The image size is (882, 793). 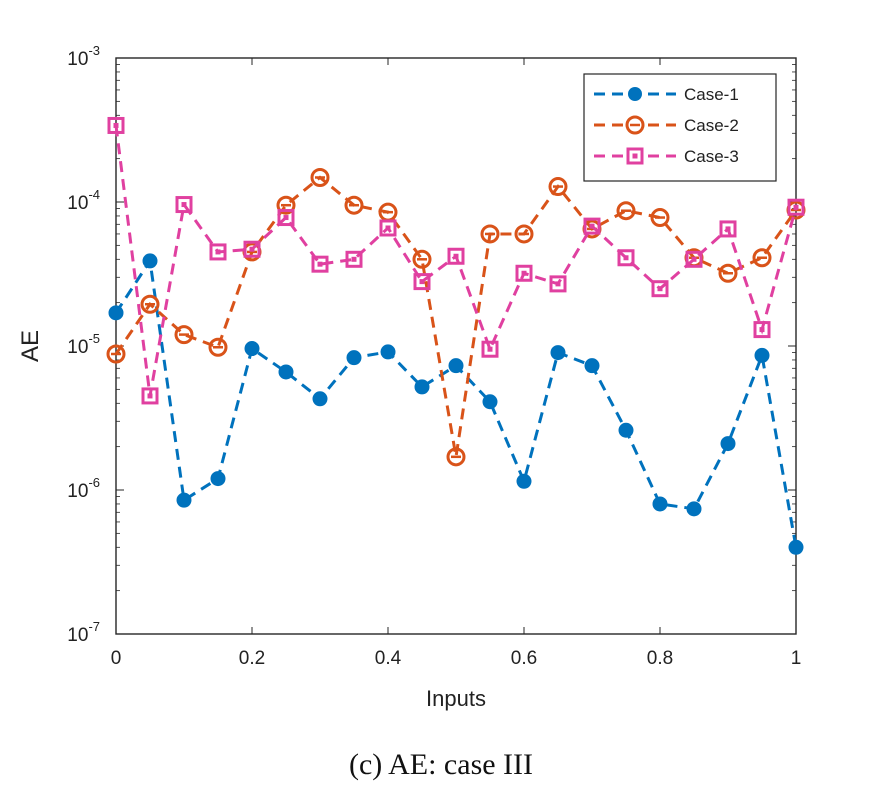 What do you see at coordinates (456, 698) in the screenshot?
I see `x-axis-label: Inputs` at bounding box center [456, 698].